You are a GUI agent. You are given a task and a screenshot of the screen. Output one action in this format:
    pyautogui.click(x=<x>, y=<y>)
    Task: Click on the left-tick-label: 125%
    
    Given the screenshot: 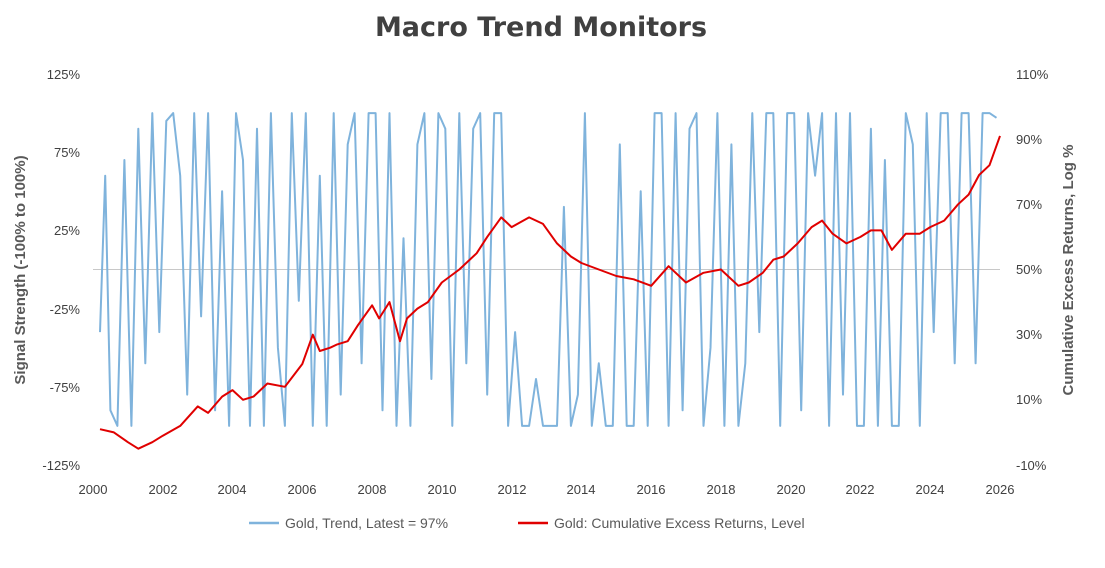 What is the action you would take?
    pyautogui.click(x=64, y=74)
    